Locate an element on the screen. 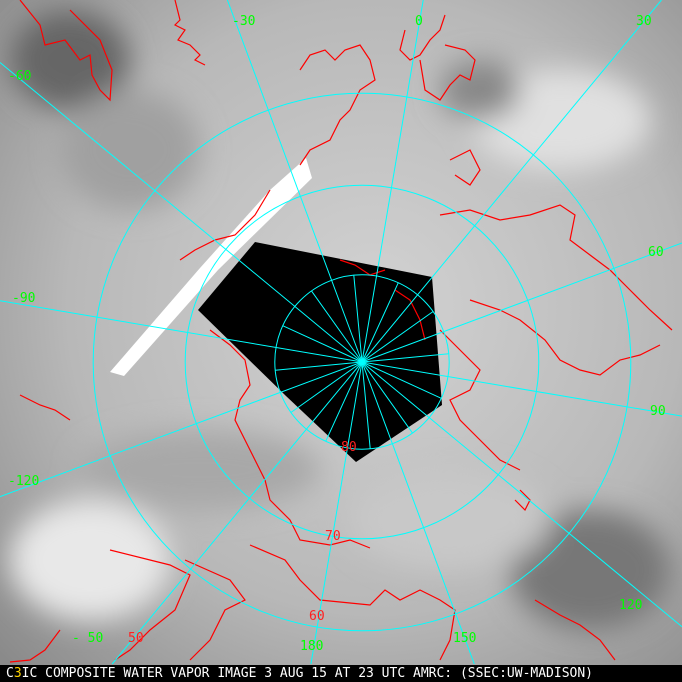 The image size is (682, 682). lon-label: - 50 is located at coordinates (87, 638).